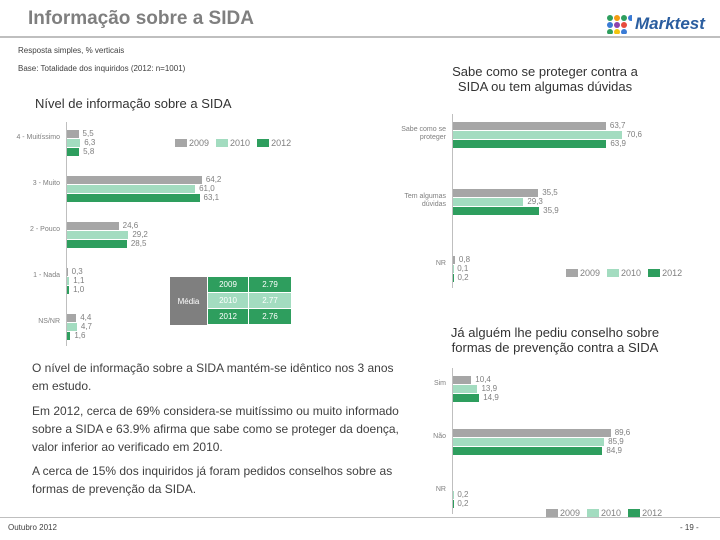 The height and width of the screenshot is (540, 720). Describe the element at coordinates (138, 243) in the screenshot. I see `value-label: 28,5` at that location.